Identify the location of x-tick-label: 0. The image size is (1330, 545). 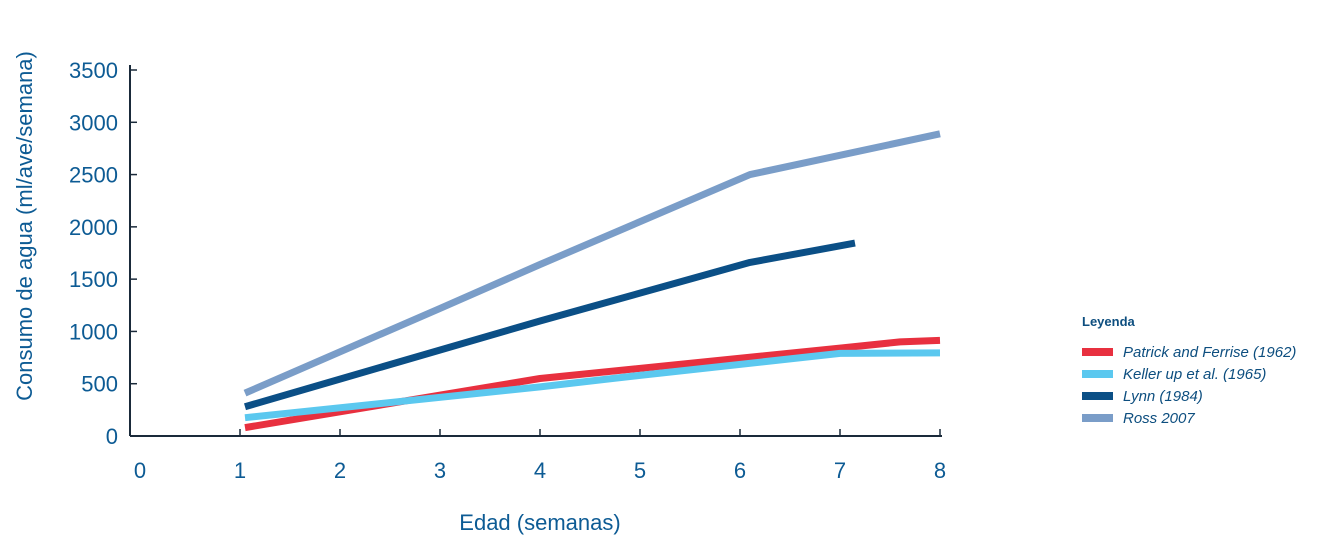
(140, 470).